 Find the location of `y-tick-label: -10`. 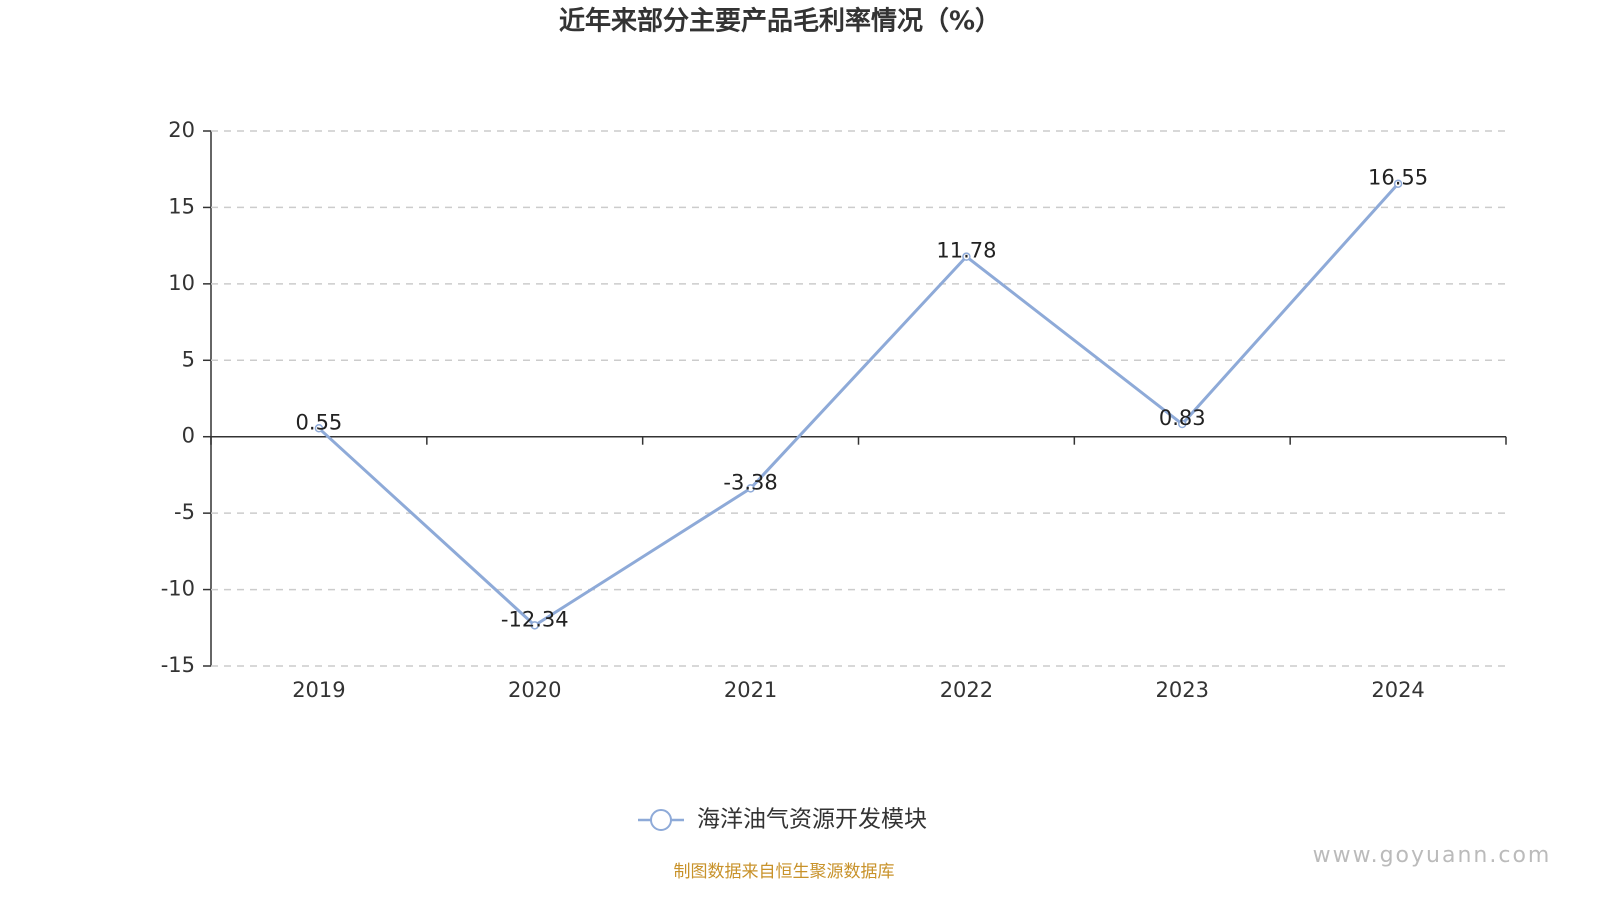

y-tick-label: -10 is located at coordinates (178, 589).